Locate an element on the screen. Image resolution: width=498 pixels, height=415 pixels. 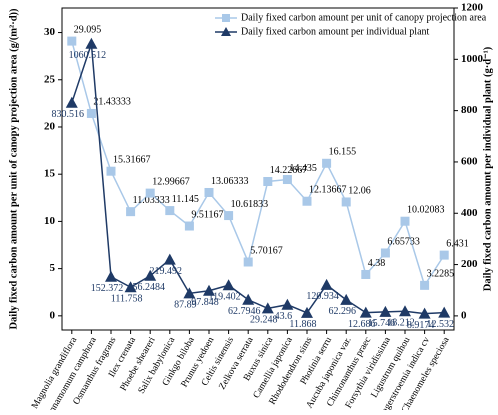
value-label: 11.03333 is located at coordinates (151, 200).